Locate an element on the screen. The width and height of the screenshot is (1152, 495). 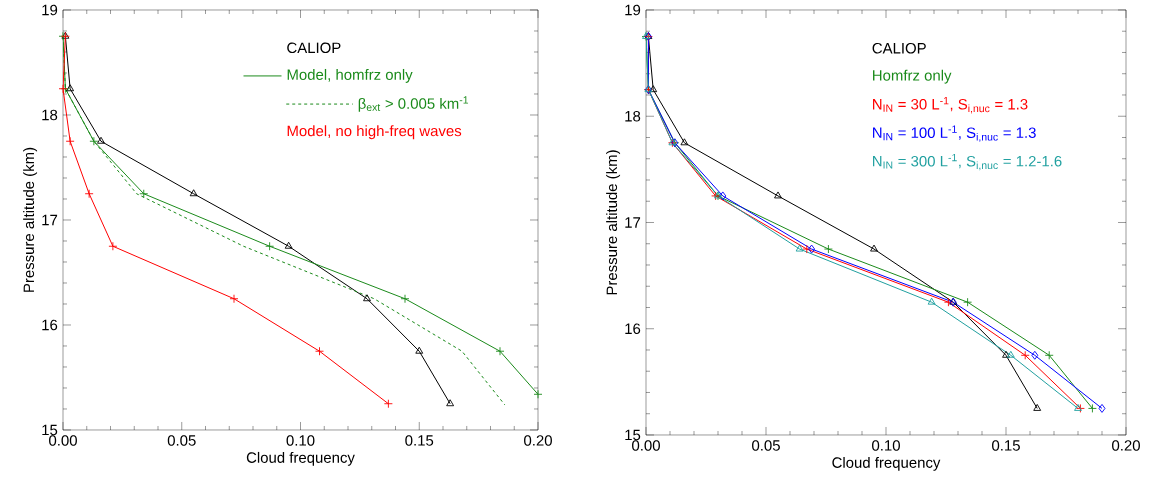
text: N$_{IN}$ = 300 L$^{-1}$, S$_{i,nuc}$ = 1.2-1.6 is located at coordinates (967, 162).